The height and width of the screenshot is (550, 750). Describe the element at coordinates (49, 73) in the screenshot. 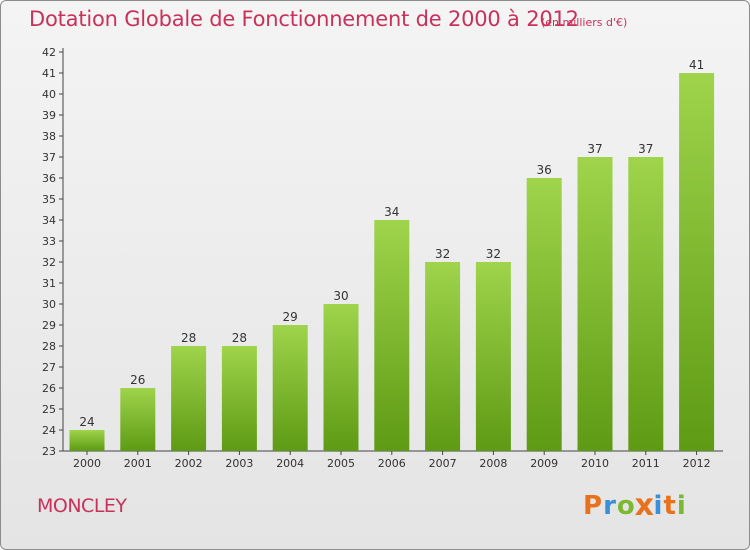

I see `y-tick-label: 41` at that location.